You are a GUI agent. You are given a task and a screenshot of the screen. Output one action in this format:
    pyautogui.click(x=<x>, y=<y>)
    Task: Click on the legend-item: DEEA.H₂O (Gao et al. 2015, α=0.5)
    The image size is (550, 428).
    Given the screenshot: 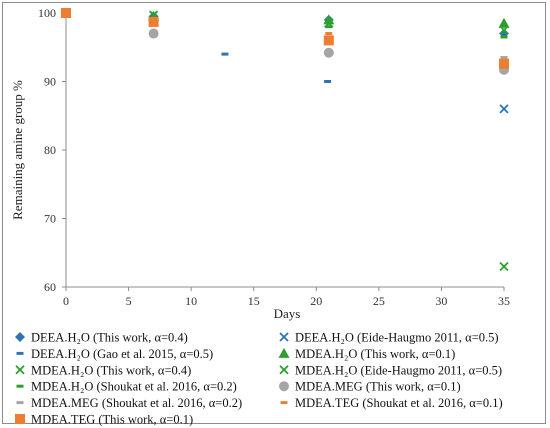 What is the action you would take?
    pyautogui.click(x=114, y=354)
    